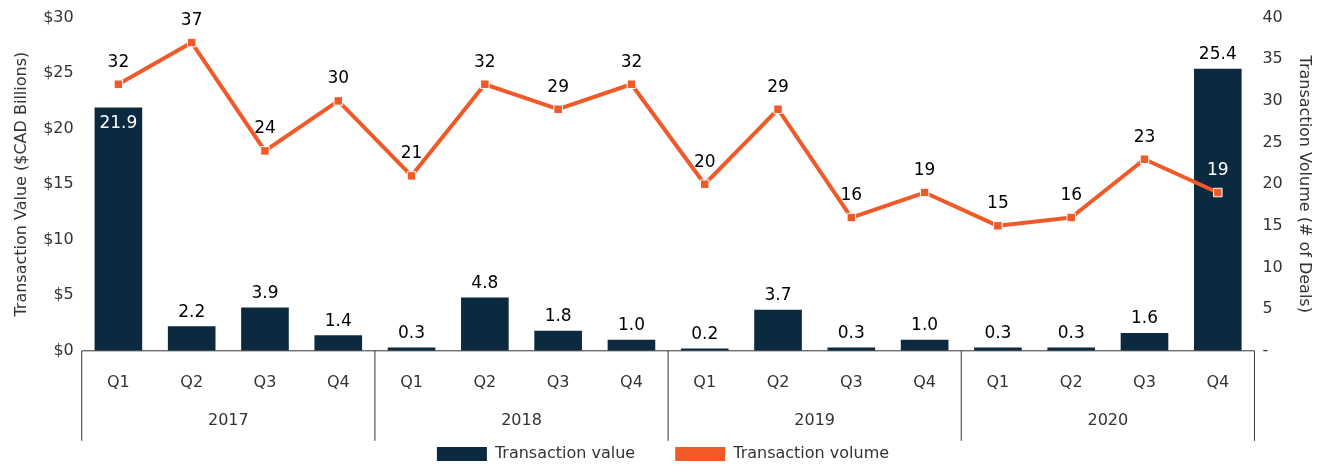 This screenshot has height=472, width=1326. I want to click on text: 2018, so click(521, 419).